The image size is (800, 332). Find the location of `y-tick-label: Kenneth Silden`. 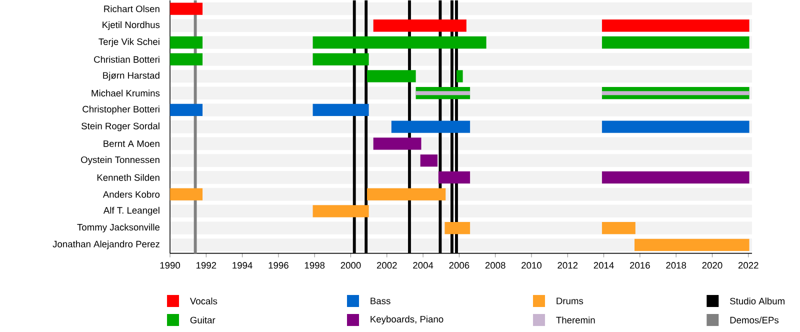

y-tick-label: Kenneth Silden is located at coordinates (128, 177).